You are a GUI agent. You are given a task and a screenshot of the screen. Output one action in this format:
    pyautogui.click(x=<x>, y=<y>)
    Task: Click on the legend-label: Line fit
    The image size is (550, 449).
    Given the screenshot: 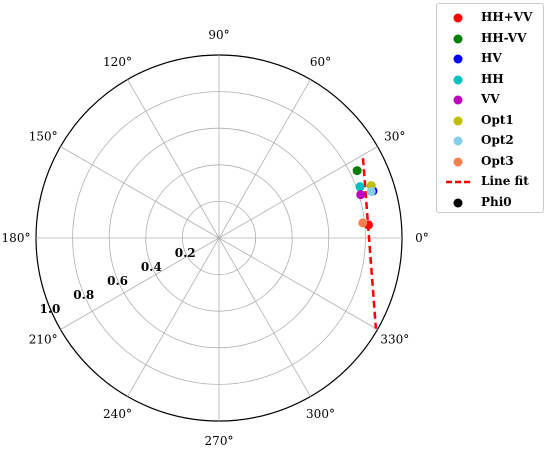 What is the action you would take?
    pyautogui.click(x=505, y=181)
    